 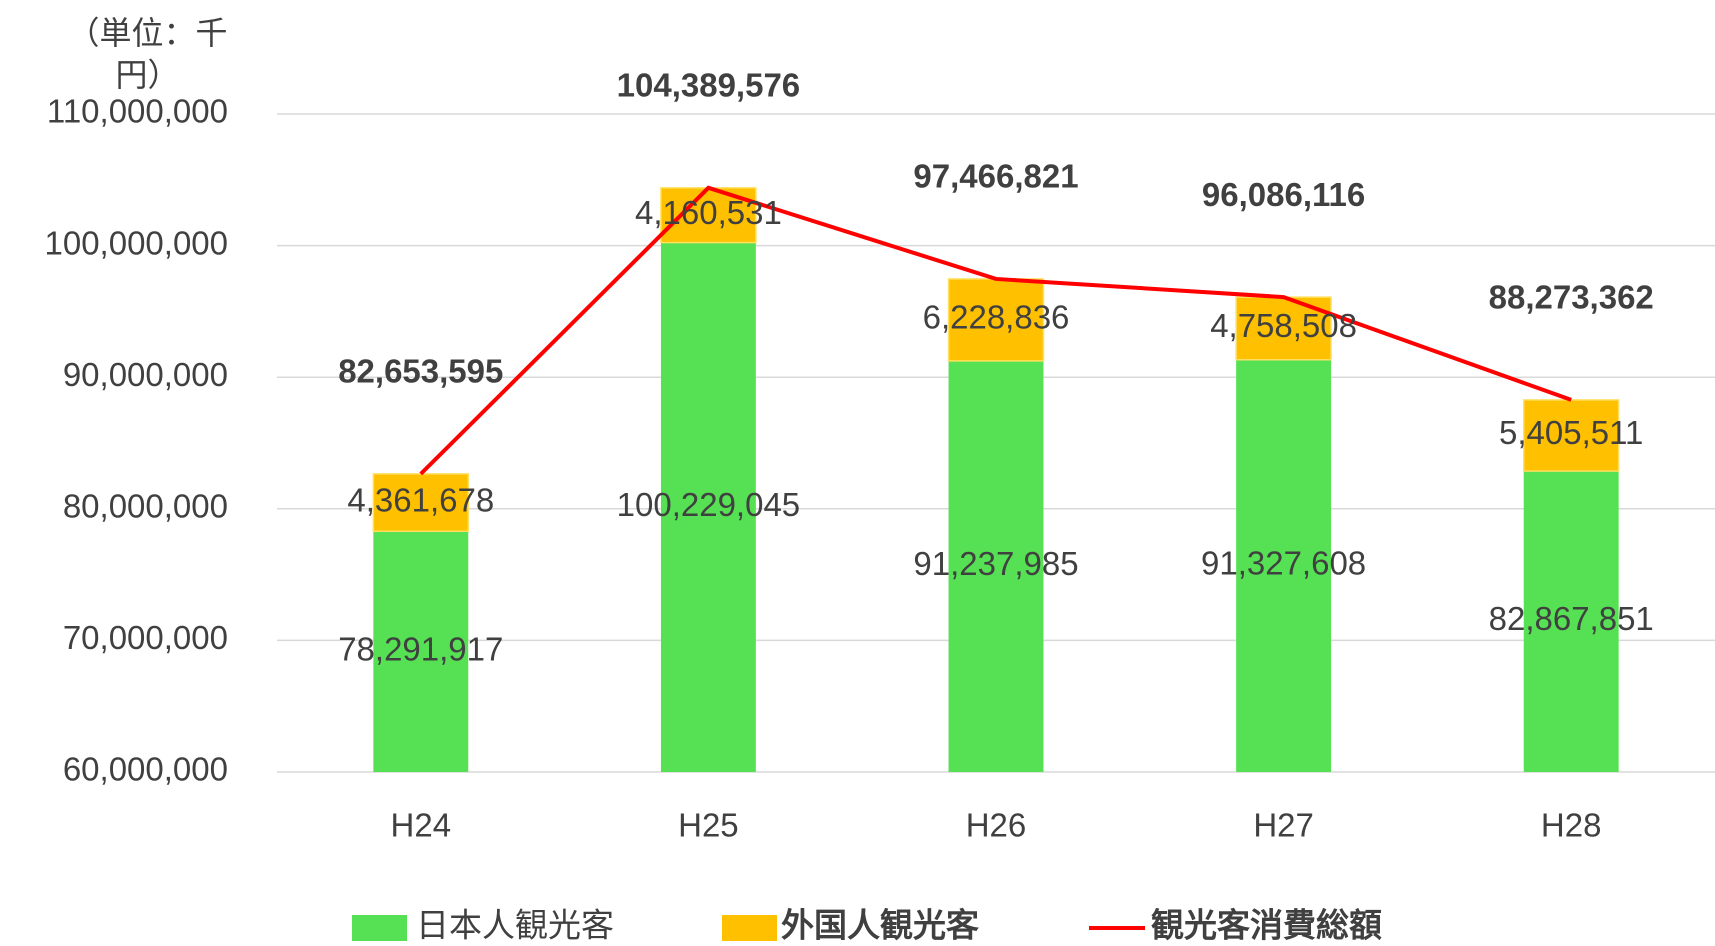 I want to click on x-tick-label: H26, so click(x=996, y=825).